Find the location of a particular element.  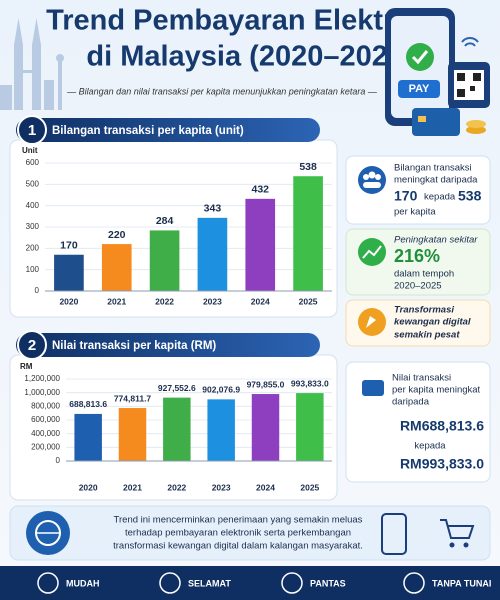

value-label: 774,811.7 is located at coordinates (133, 398).